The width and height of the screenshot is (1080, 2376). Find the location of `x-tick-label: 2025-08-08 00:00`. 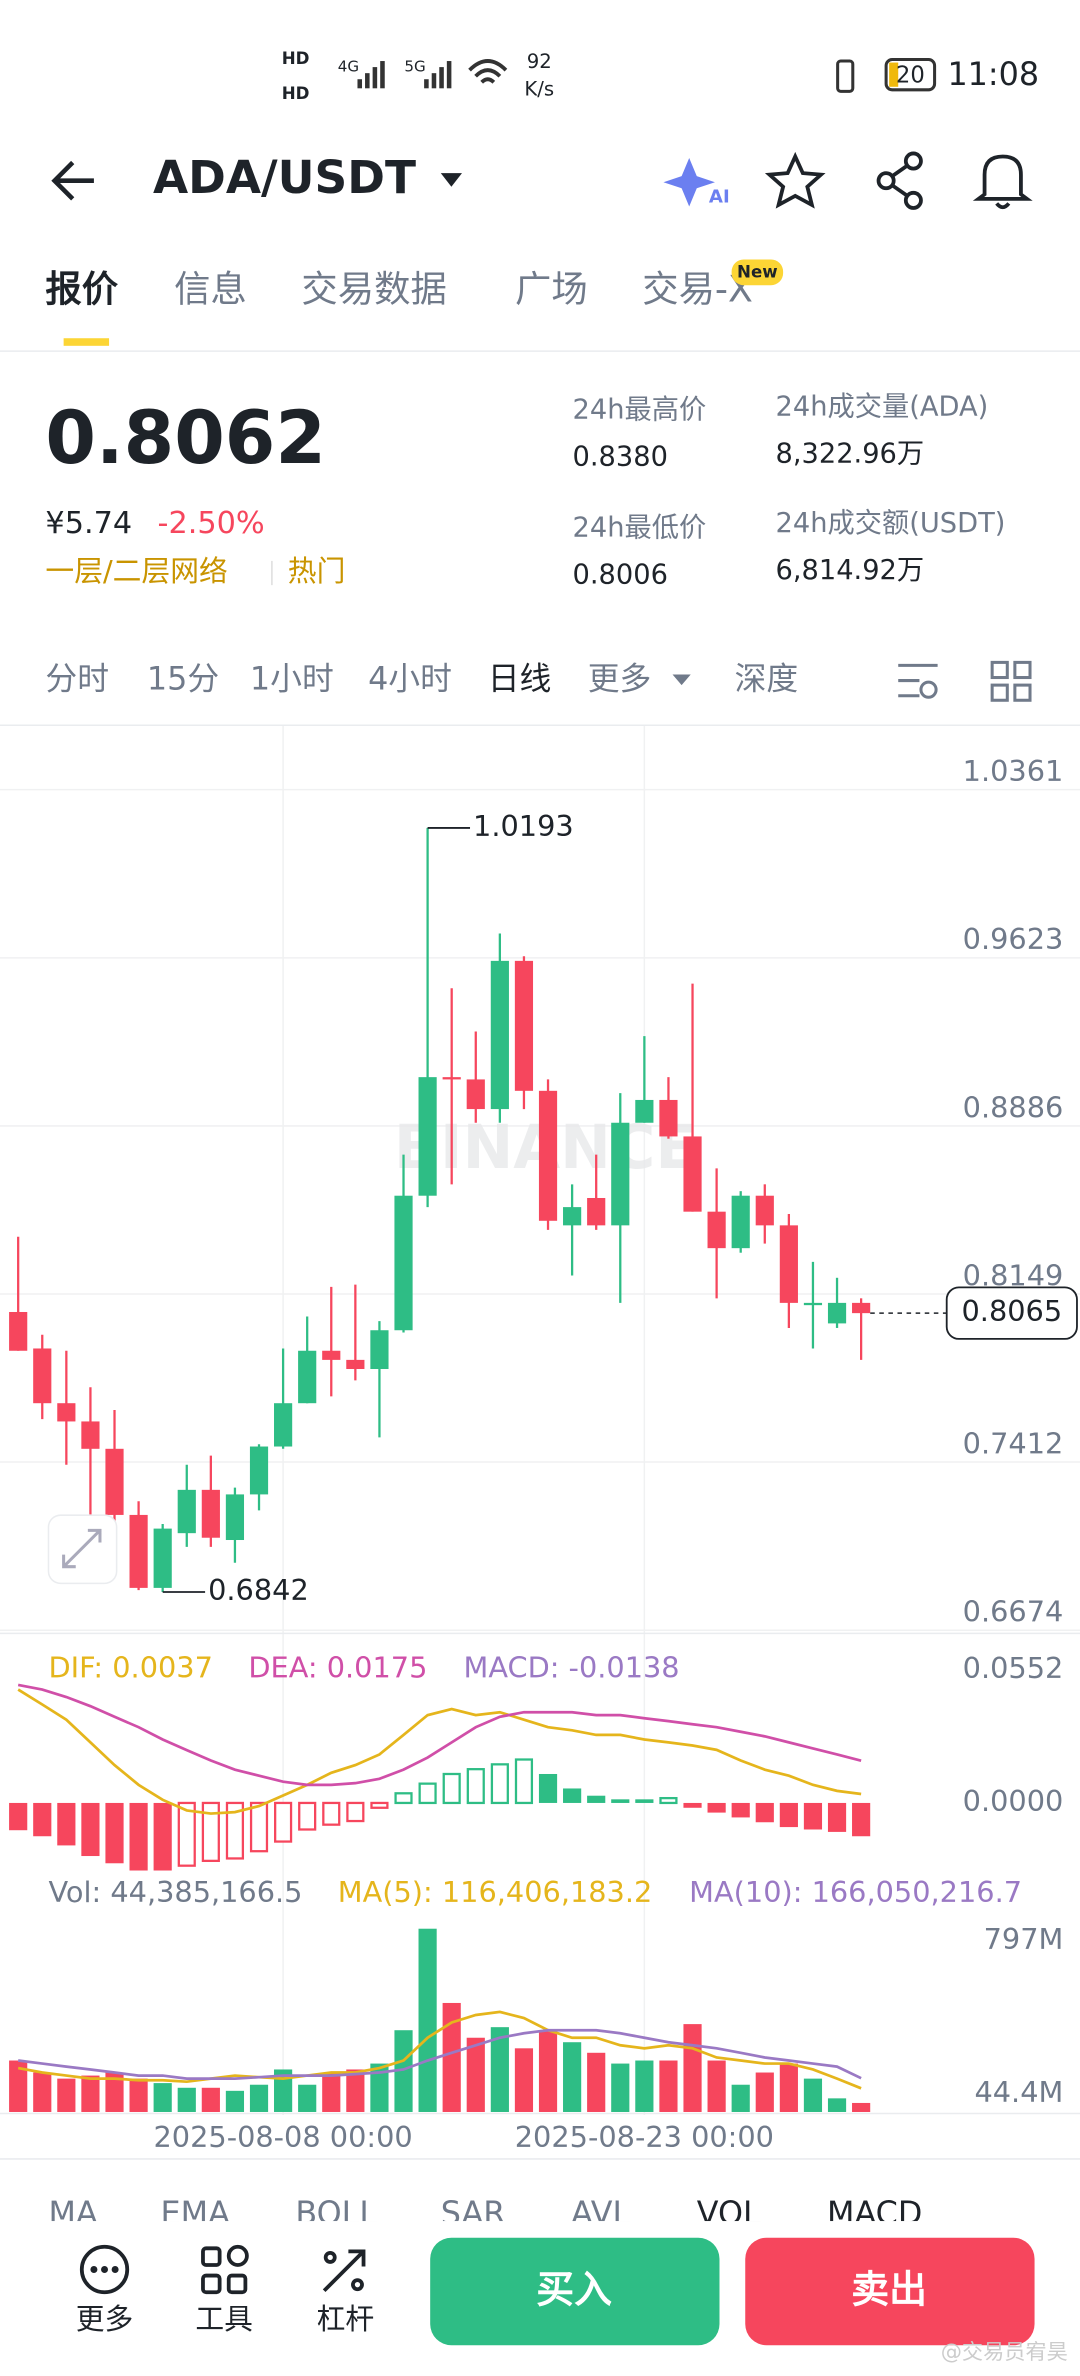

x-tick-label: 2025-08-08 00:00 is located at coordinates (282, 2137).